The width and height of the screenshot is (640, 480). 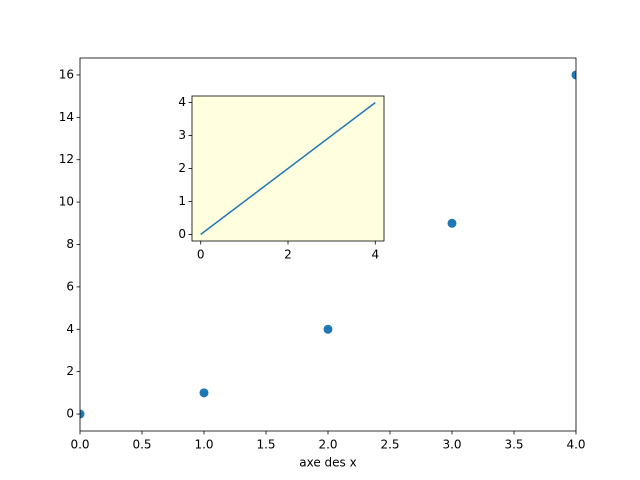 What do you see at coordinates (389, 445) in the screenshot?
I see `x-tick-label: 2.5` at bounding box center [389, 445].